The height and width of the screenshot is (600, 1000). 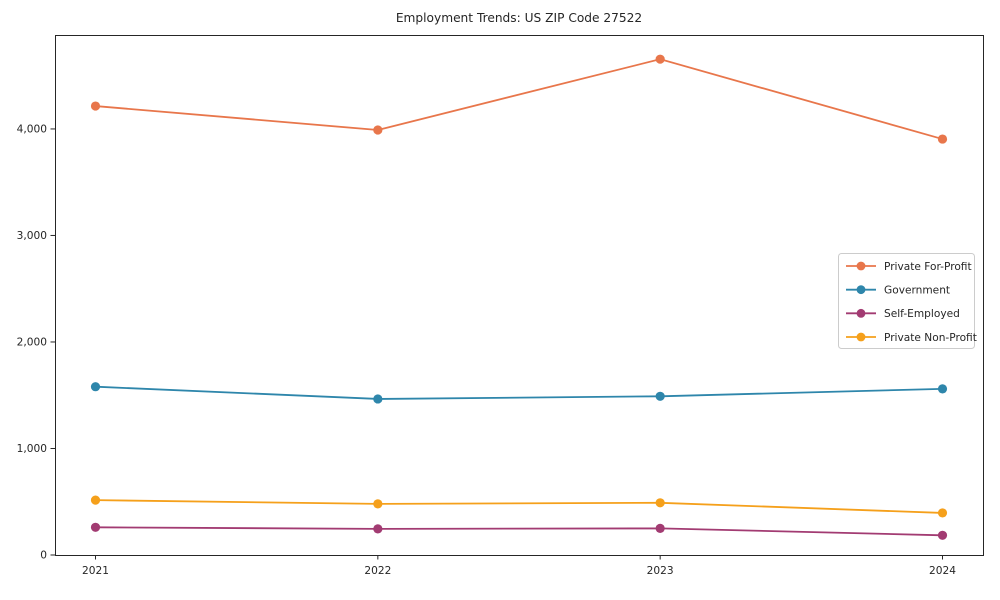 I want to click on data-point-government-2023, so click(x=660, y=396).